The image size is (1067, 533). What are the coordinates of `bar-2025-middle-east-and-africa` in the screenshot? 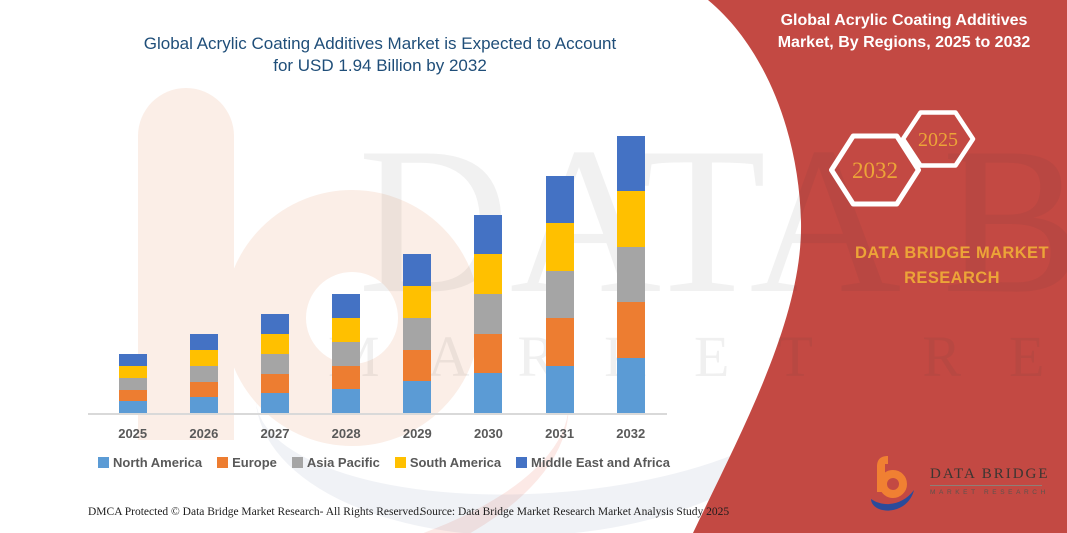 It's located at (132, 360).